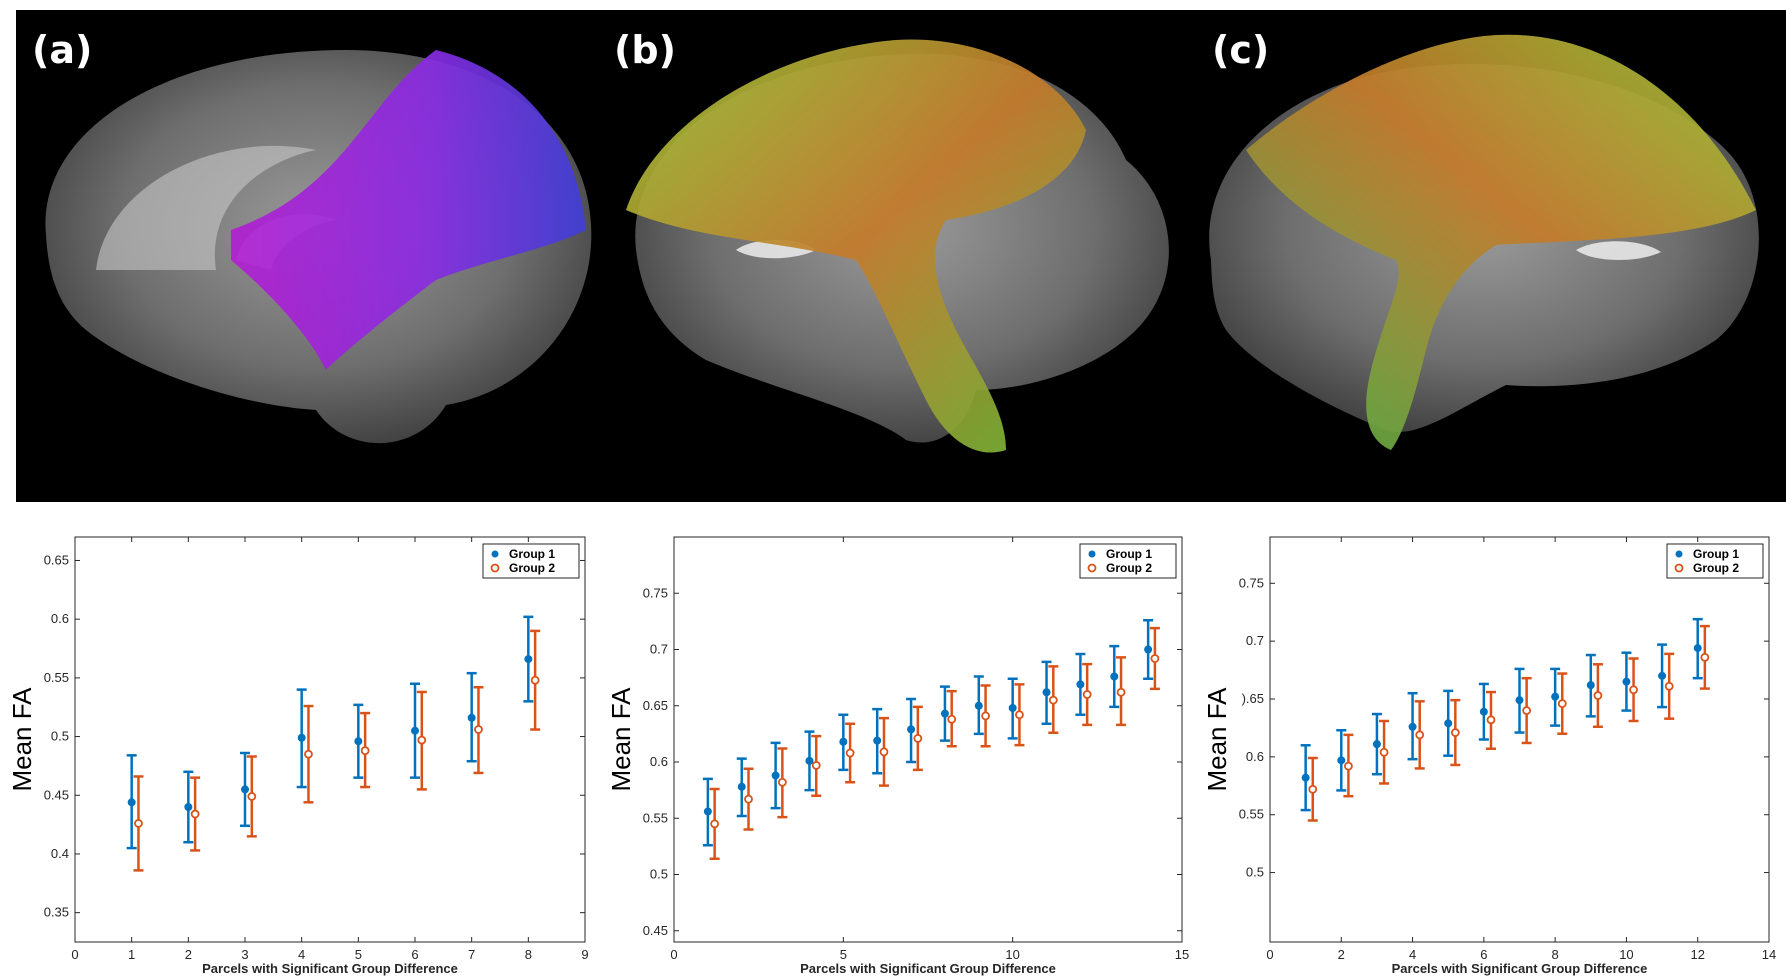 The width and height of the screenshot is (1786, 977). Describe the element at coordinates (897, 246) in the screenshot. I see `brain-panel-b` at that location.